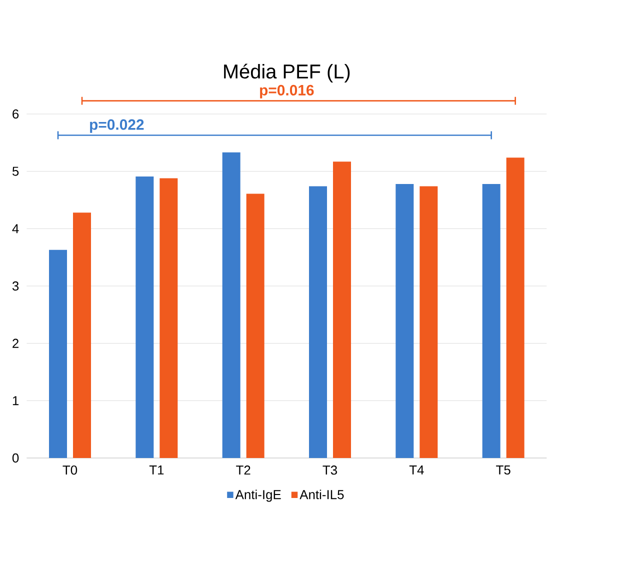 The image size is (617, 588). Describe the element at coordinates (15, 114) in the screenshot. I see `y-tick-label: 6` at that location.